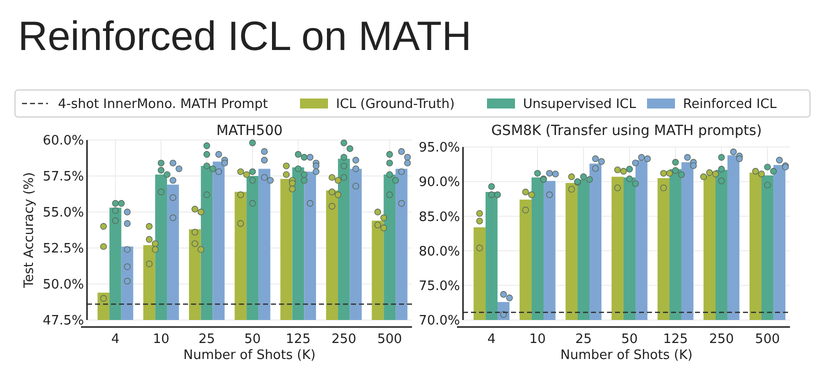 The height and width of the screenshot is (371, 820). What do you see at coordinates (63, 213) in the screenshot?
I see `y-tick-label: 55.0%` at bounding box center [63, 213].